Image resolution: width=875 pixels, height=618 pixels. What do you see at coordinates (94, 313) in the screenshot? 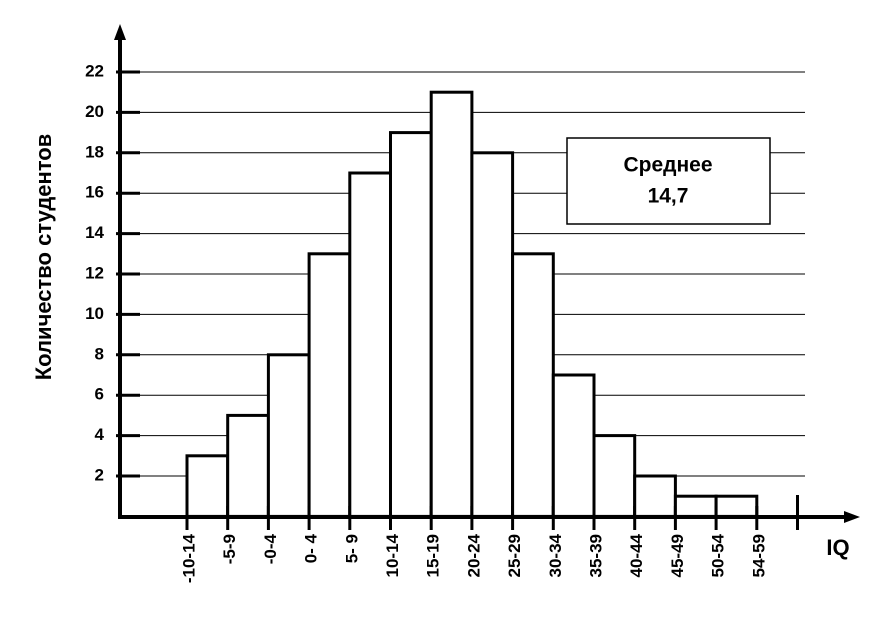
I see `y-tick-label: 10` at bounding box center [94, 313].